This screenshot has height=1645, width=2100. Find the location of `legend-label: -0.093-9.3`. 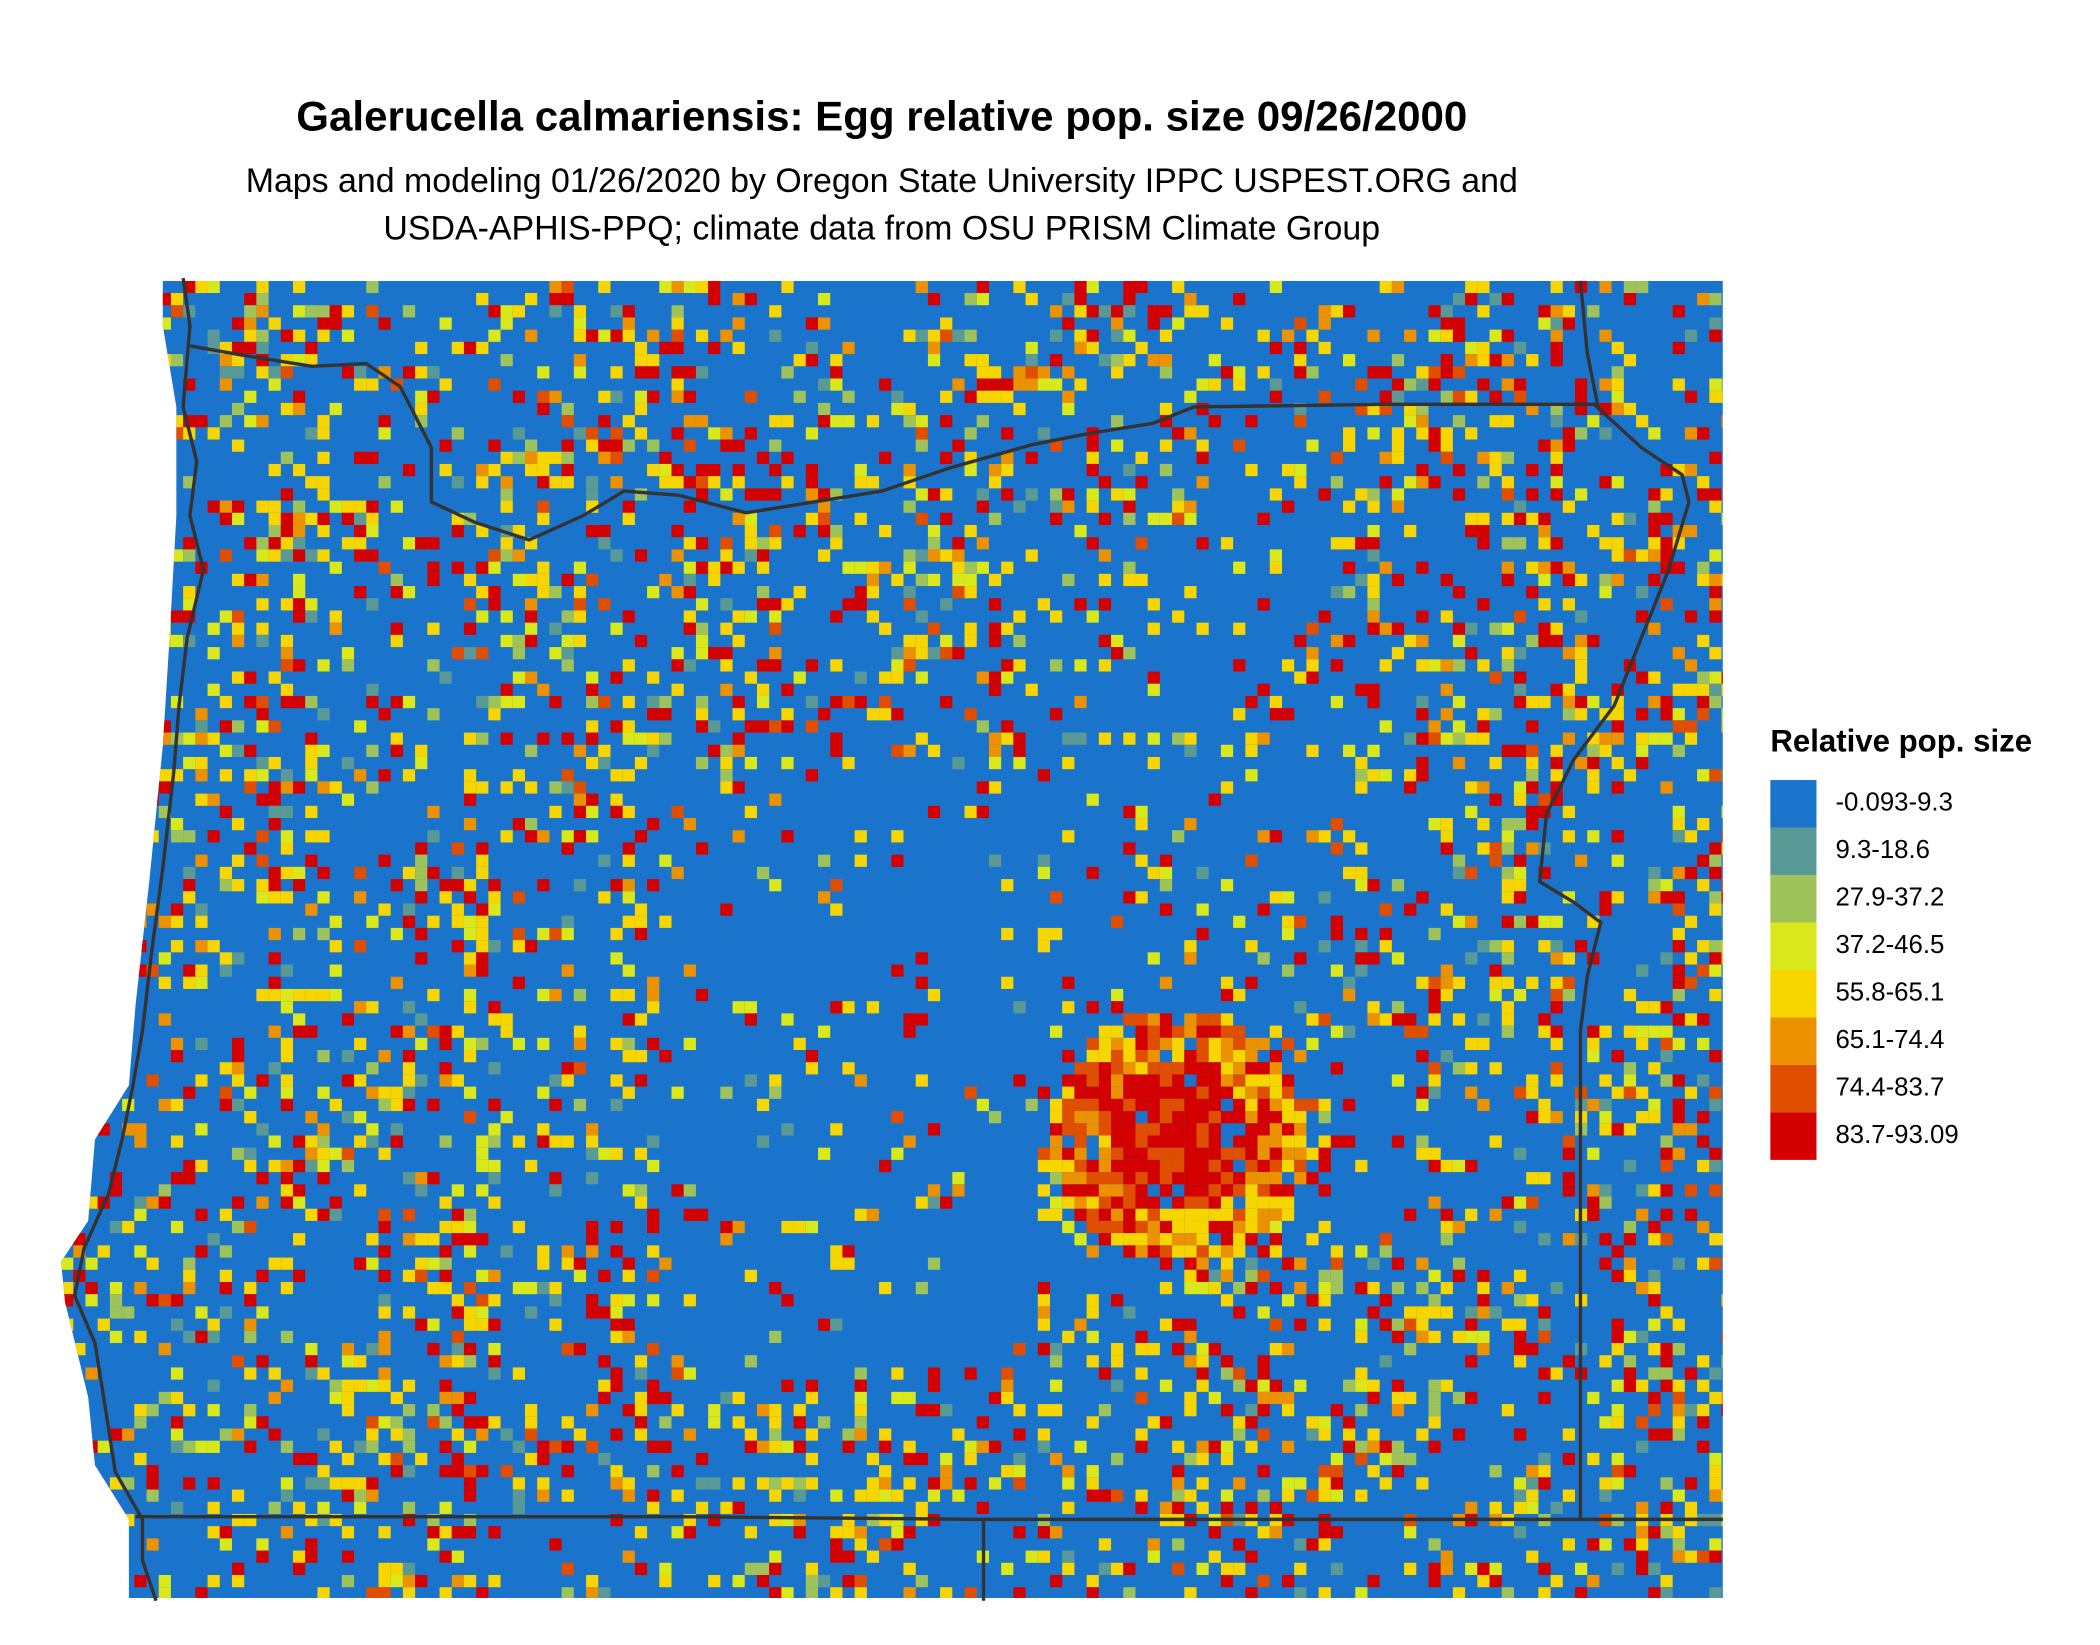

legend-label: -0.093-9.3 is located at coordinates (1893, 803).